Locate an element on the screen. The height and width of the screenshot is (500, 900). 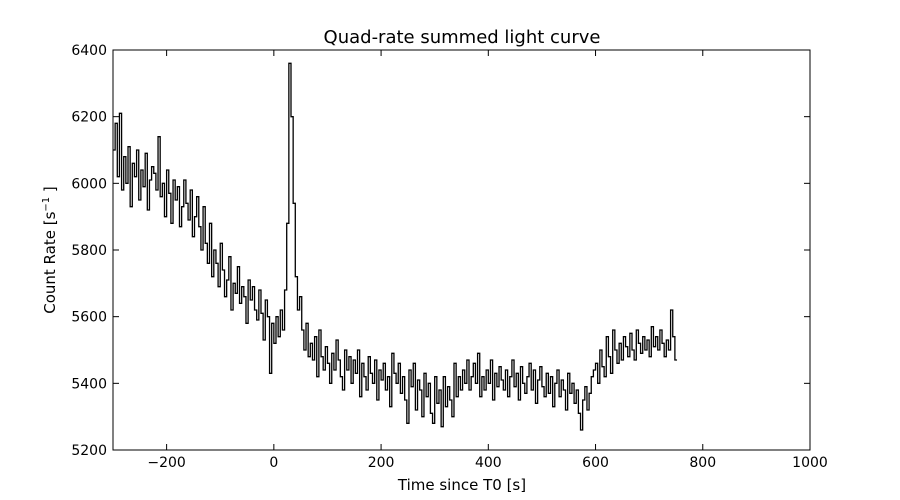
y-tick-label: 5600 is located at coordinates (89, 318).